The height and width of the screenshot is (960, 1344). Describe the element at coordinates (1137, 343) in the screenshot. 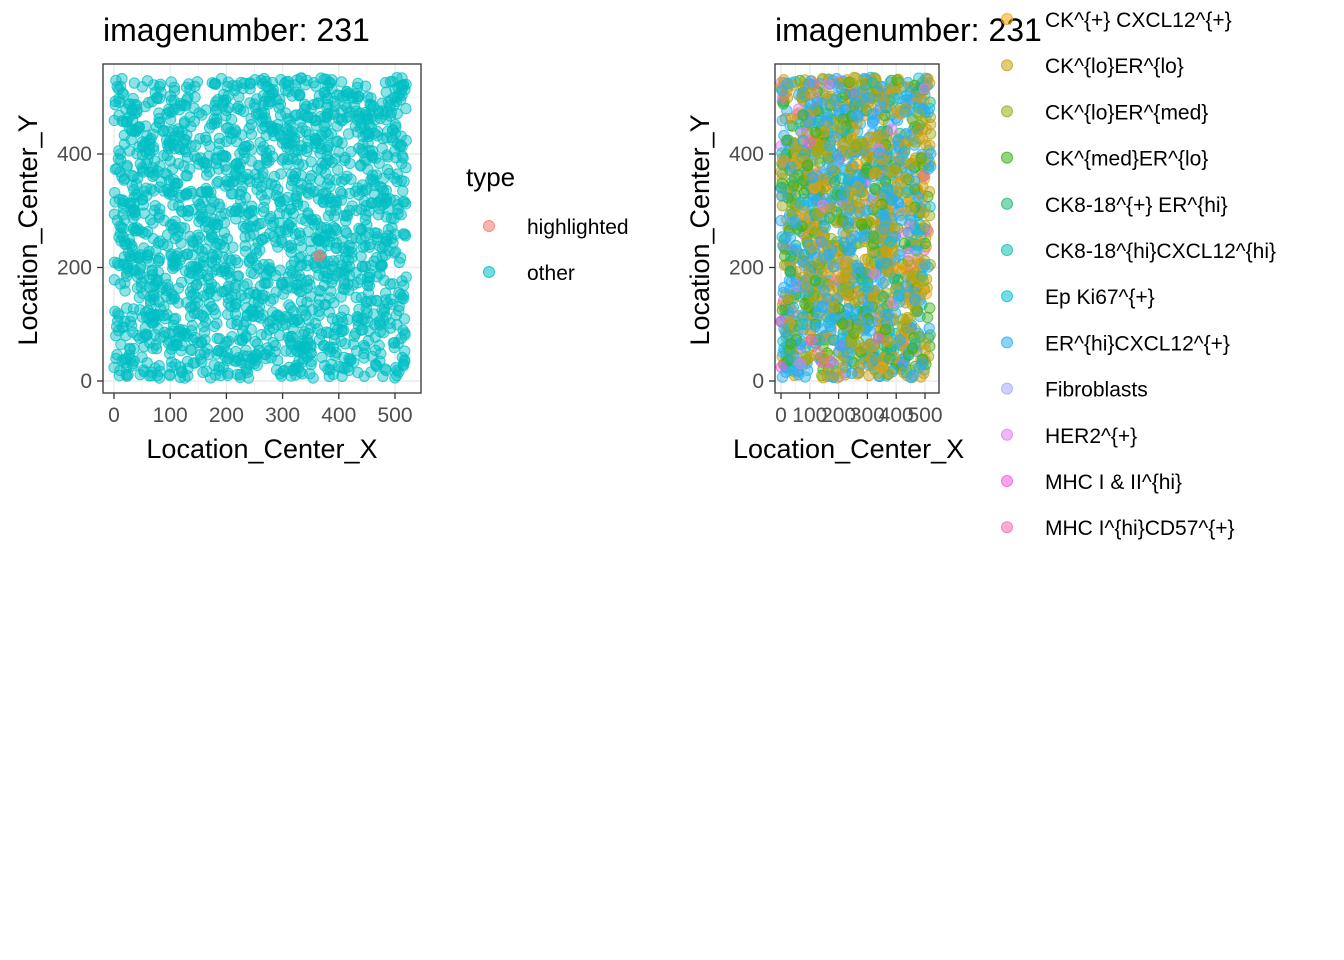

I see `legend-label-7: ER^{hi}CXCL12^{+}` at that location.